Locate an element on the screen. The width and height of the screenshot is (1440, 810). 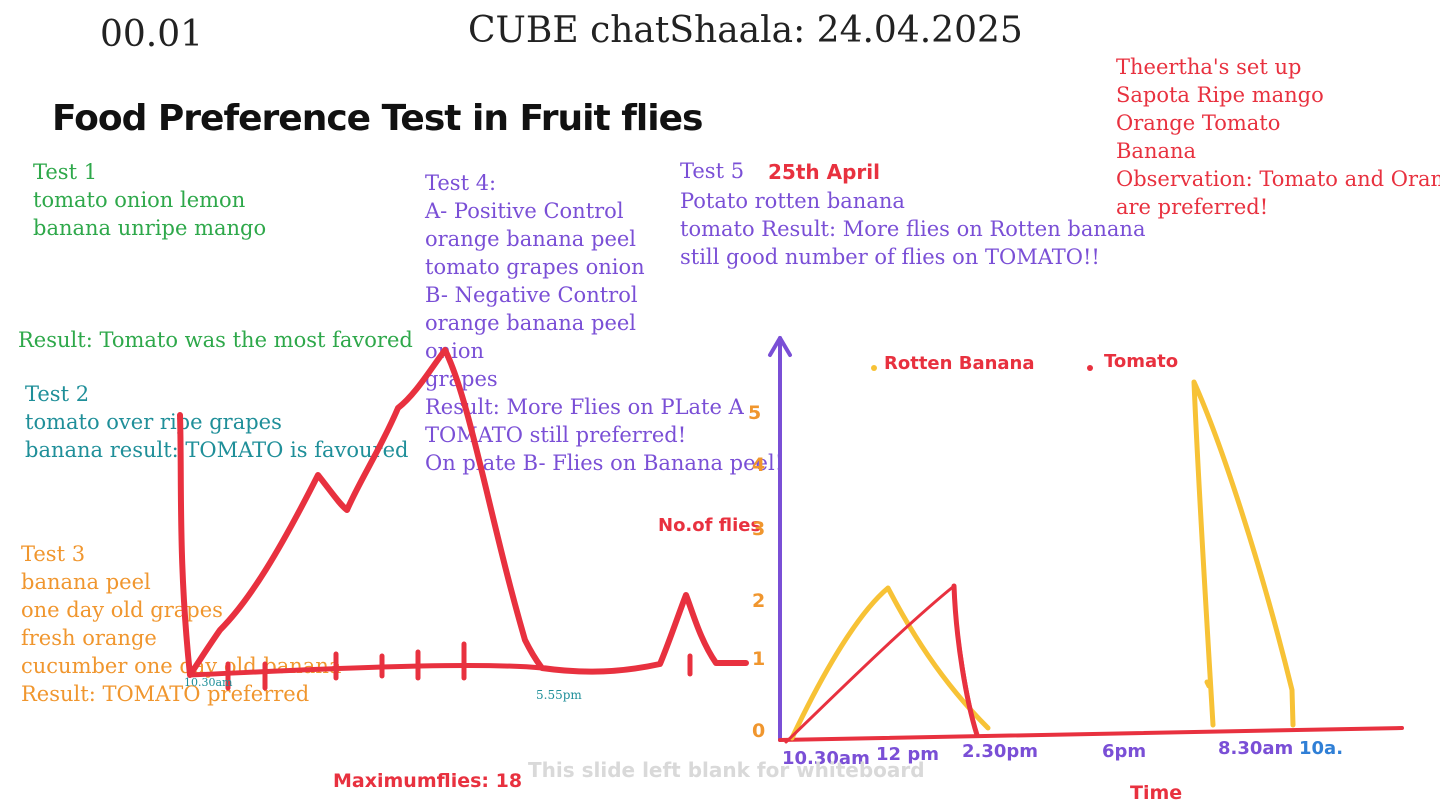
y-tick-label: 5 is located at coordinates (755, 413).